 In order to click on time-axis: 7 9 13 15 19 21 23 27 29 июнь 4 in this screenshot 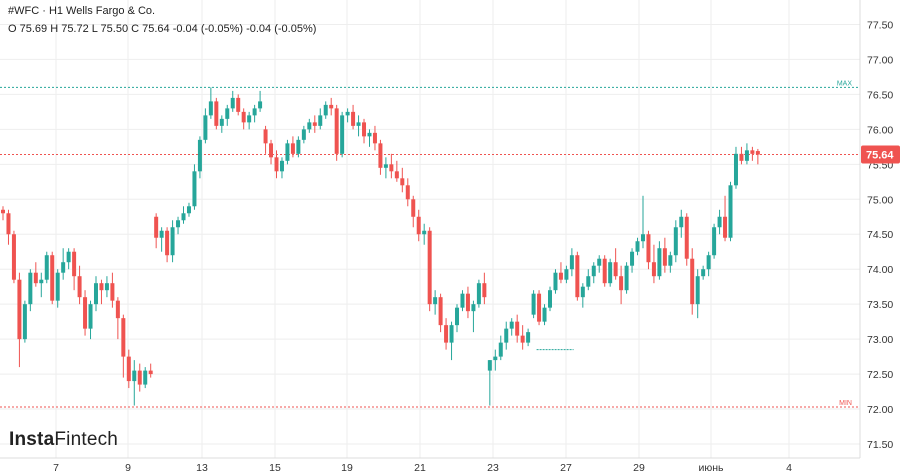, I will do `click(422, 468)`.